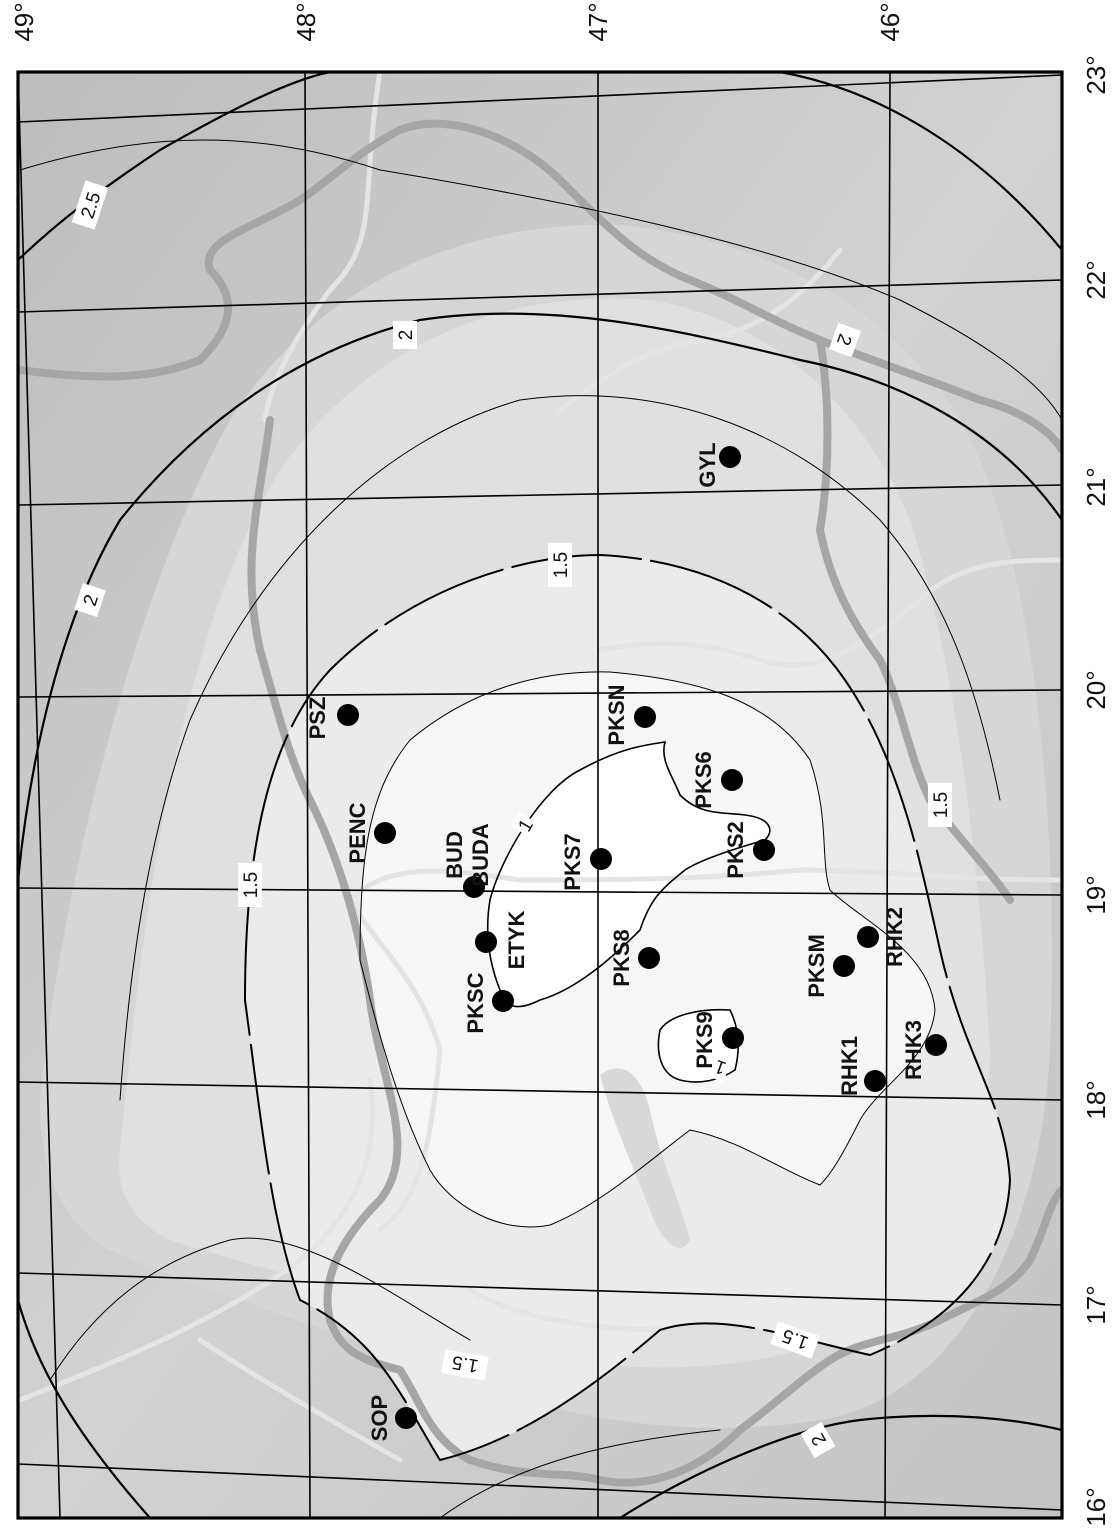 The height and width of the screenshot is (1538, 1120). I want to click on station-label: PKS8, so click(621, 957).